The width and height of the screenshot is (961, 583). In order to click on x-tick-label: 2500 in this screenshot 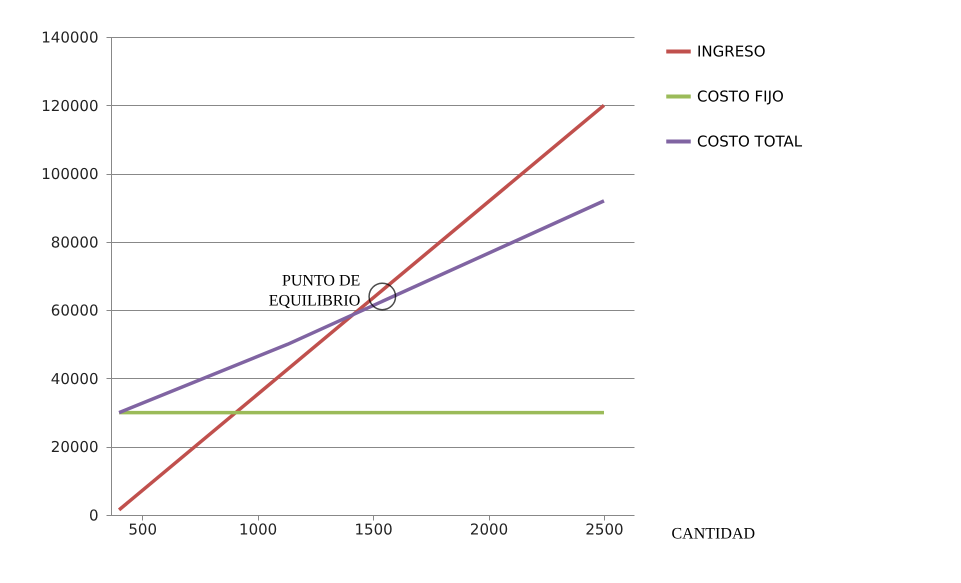, I will do `click(604, 529)`.